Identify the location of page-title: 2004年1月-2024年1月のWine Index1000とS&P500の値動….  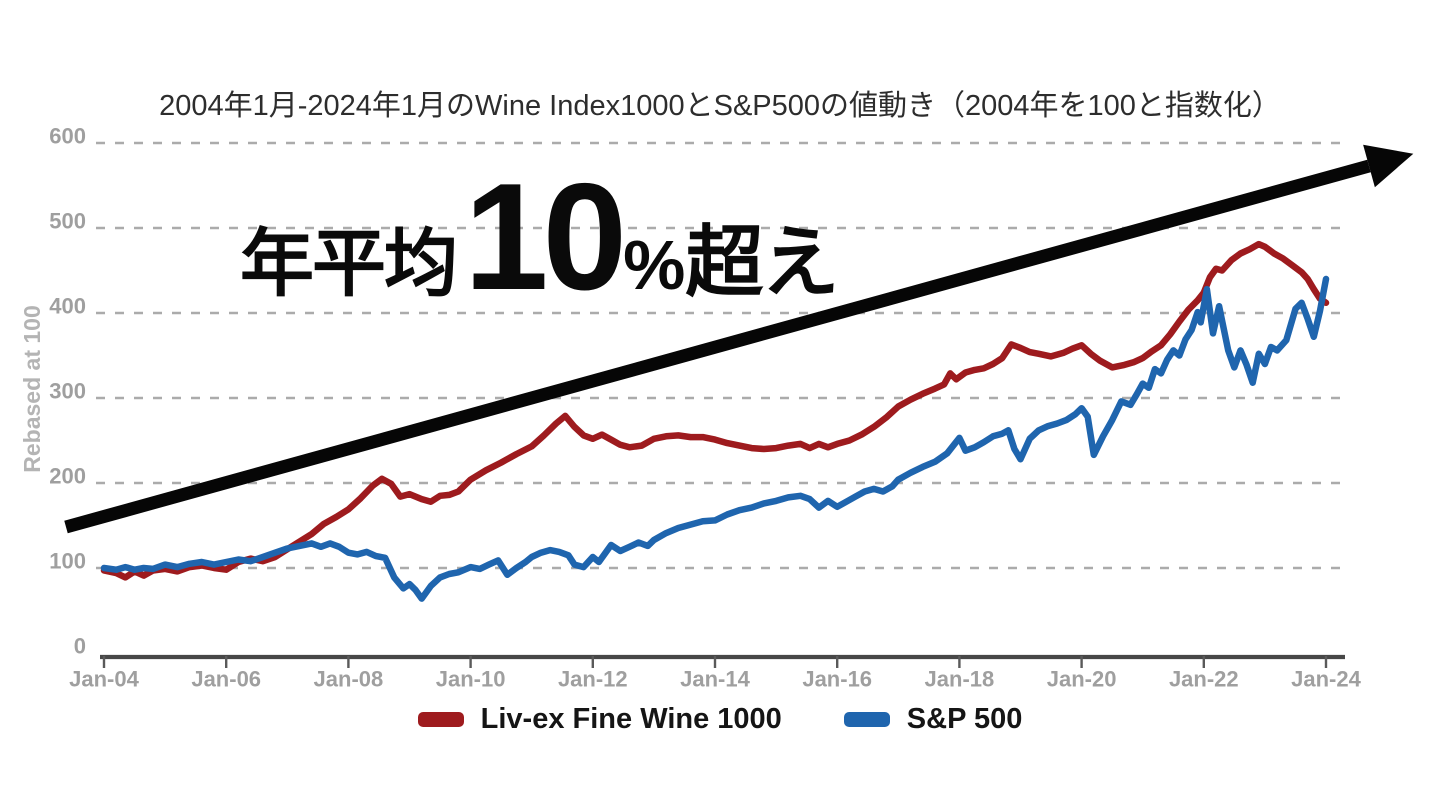
(720, 106).